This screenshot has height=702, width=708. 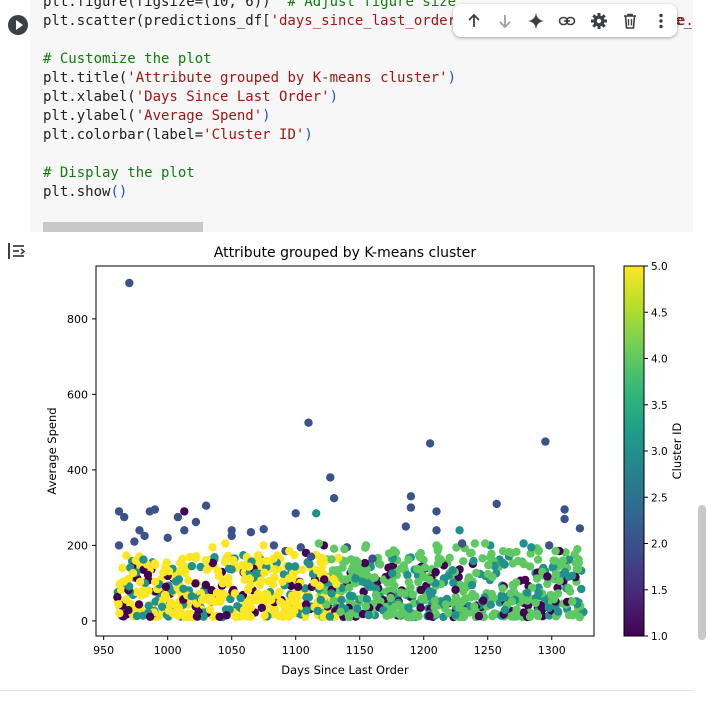 I want to click on link-icon, so click(x=567, y=20).